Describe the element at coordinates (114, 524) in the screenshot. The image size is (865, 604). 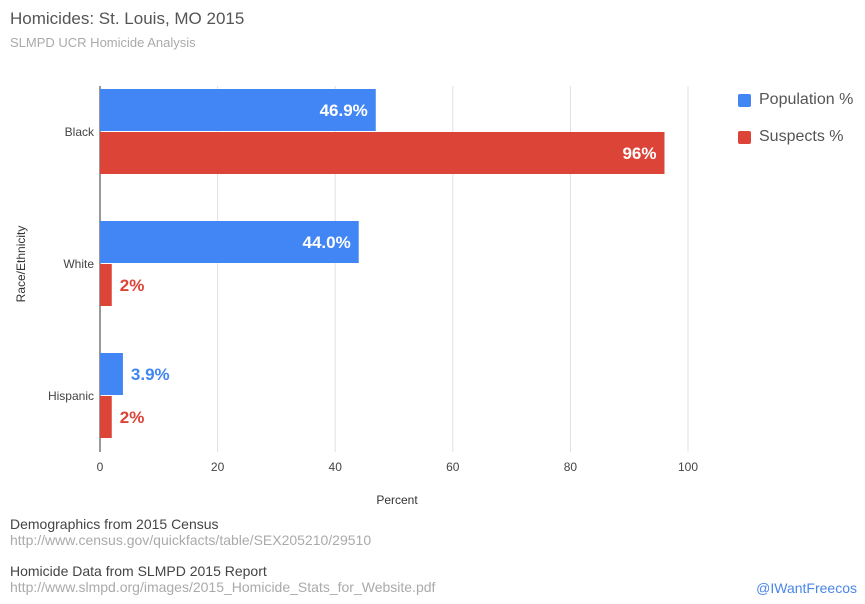
I see `source-census-heading: Demographics from 2015 Census` at that location.